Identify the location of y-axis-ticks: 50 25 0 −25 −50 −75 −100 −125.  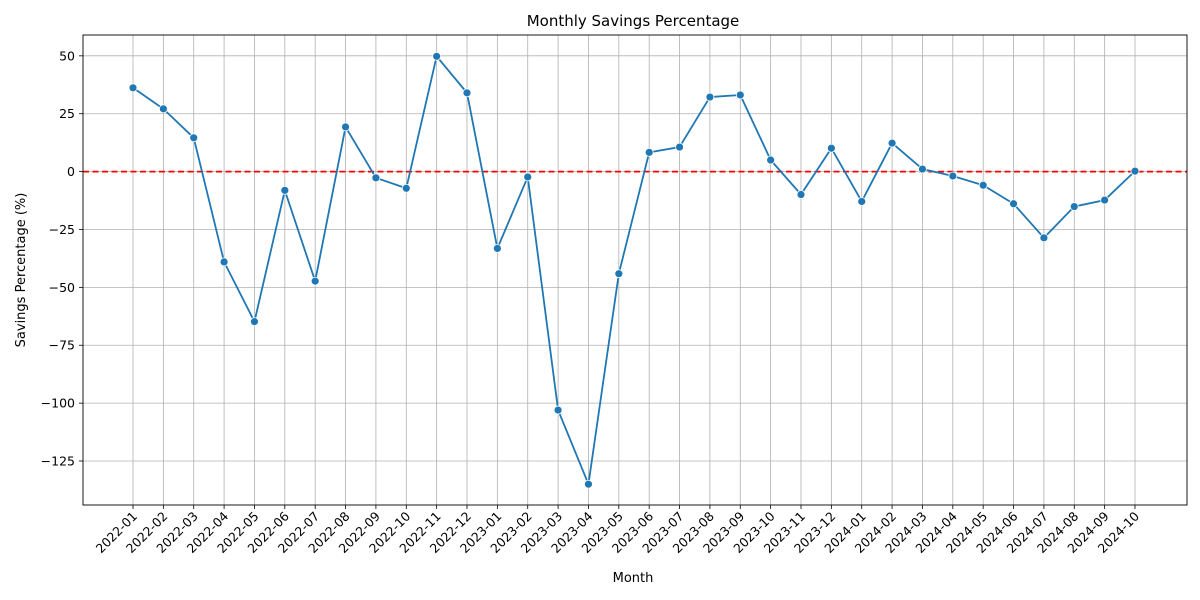
(62, 258).